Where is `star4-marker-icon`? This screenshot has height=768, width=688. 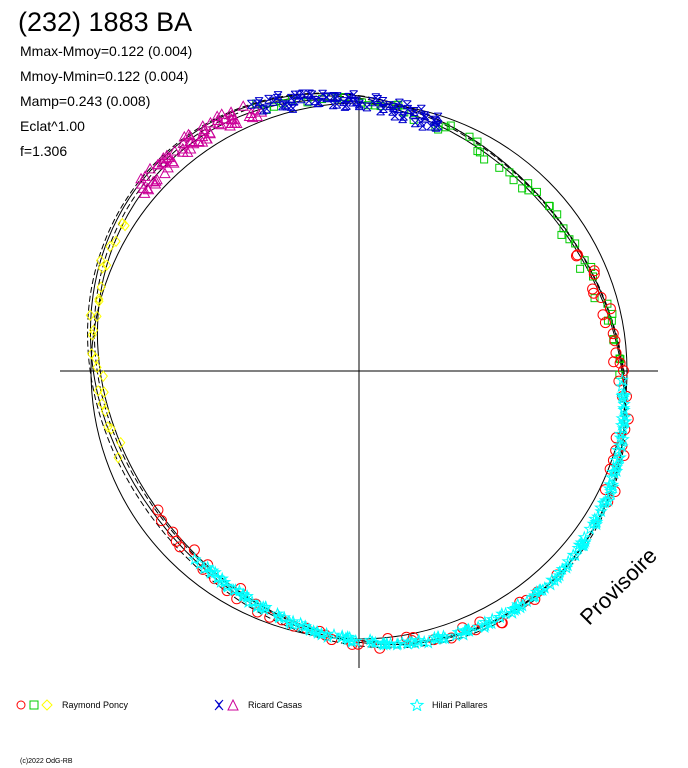 star4-marker-icon is located at coordinates (219, 705).